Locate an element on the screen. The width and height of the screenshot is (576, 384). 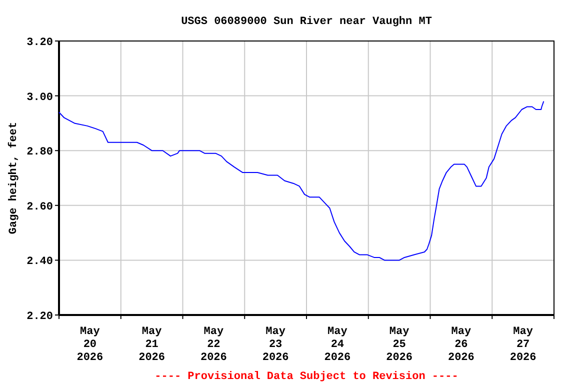
x-tick-label: May 25 2026 is located at coordinates (399, 345).